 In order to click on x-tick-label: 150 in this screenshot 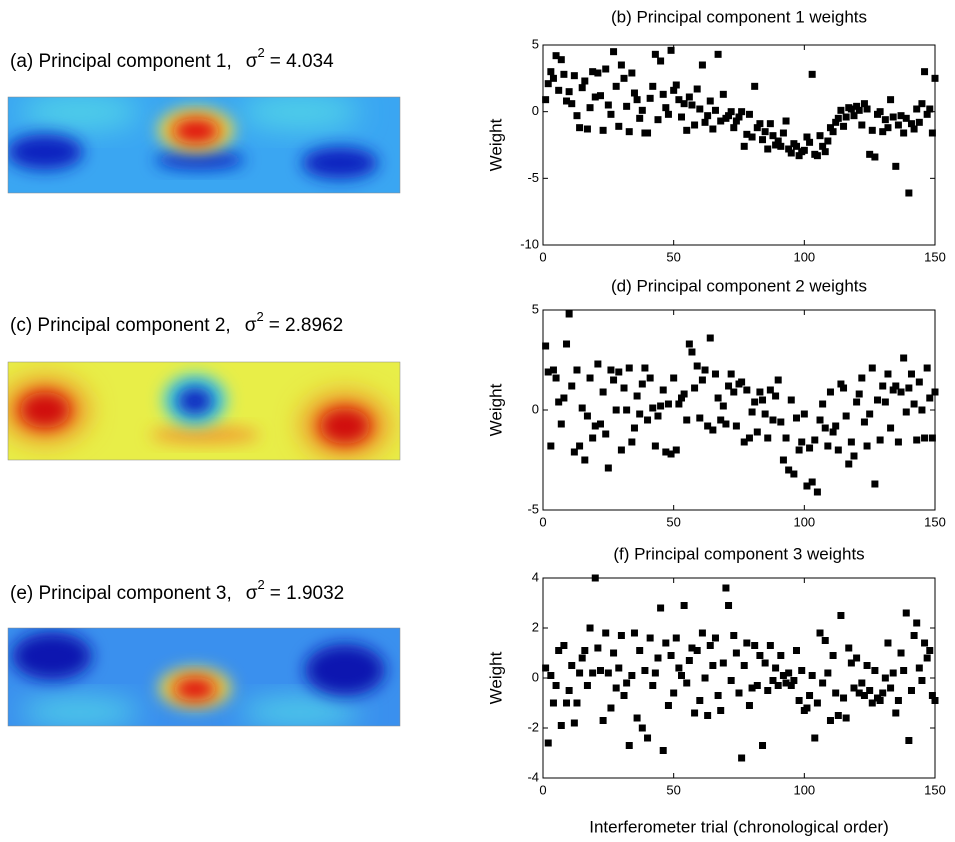, I will do `click(935, 256)`.